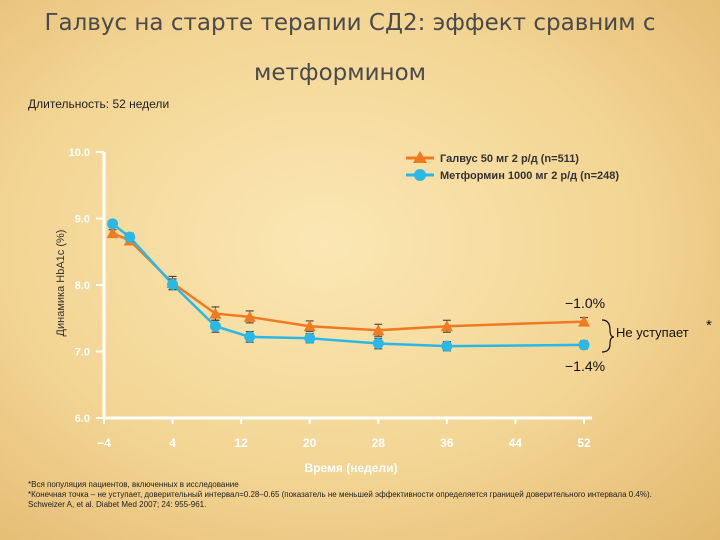 This screenshot has height=540, width=720. Describe the element at coordinates (585, 366) in the screenshot. I see `annotation-metformin-change: −1.4%` at that location.